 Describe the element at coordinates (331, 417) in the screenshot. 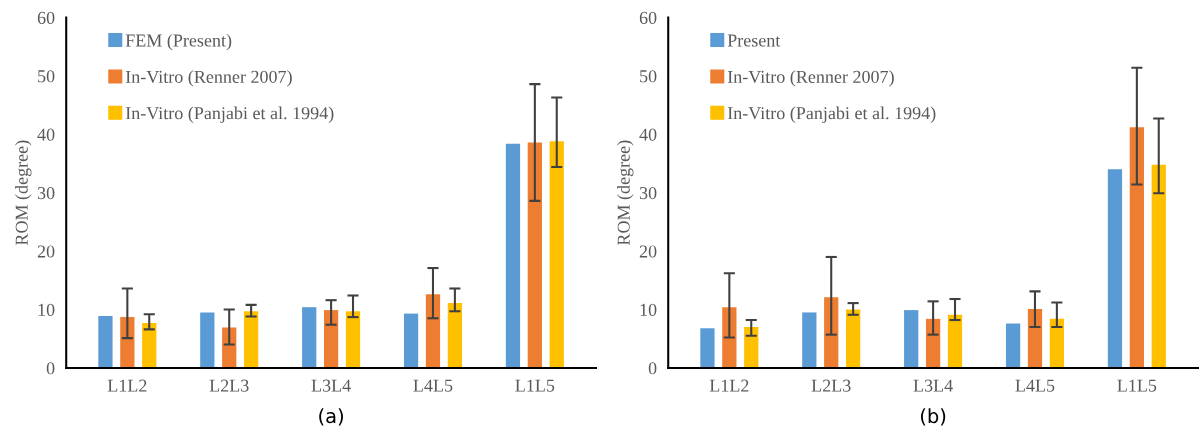

I see `text: (a)` at that location.